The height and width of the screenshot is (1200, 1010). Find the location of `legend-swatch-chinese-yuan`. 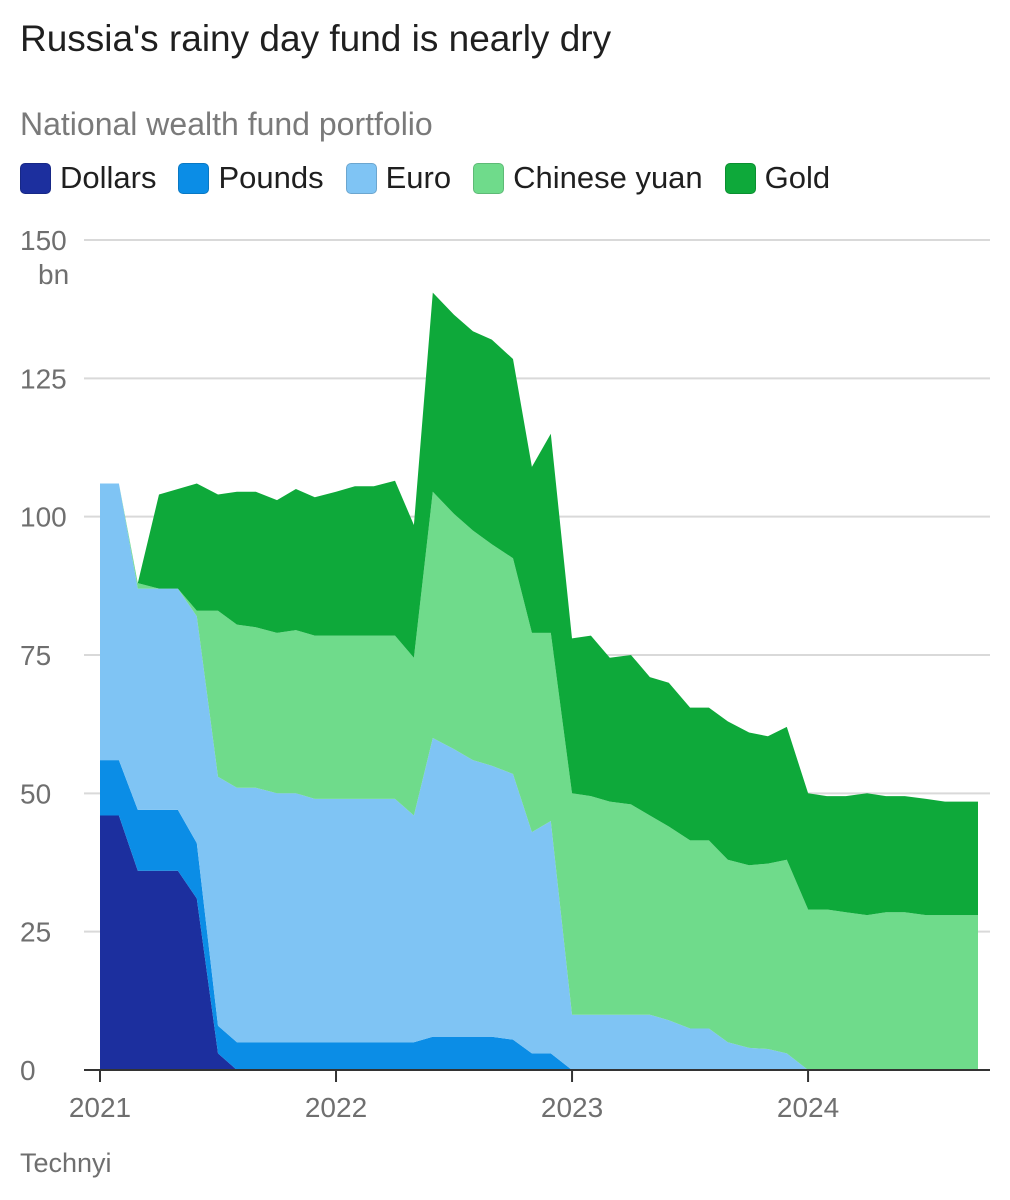

legend-swatch-chinese-yuan is located at coordinates (489, 178).